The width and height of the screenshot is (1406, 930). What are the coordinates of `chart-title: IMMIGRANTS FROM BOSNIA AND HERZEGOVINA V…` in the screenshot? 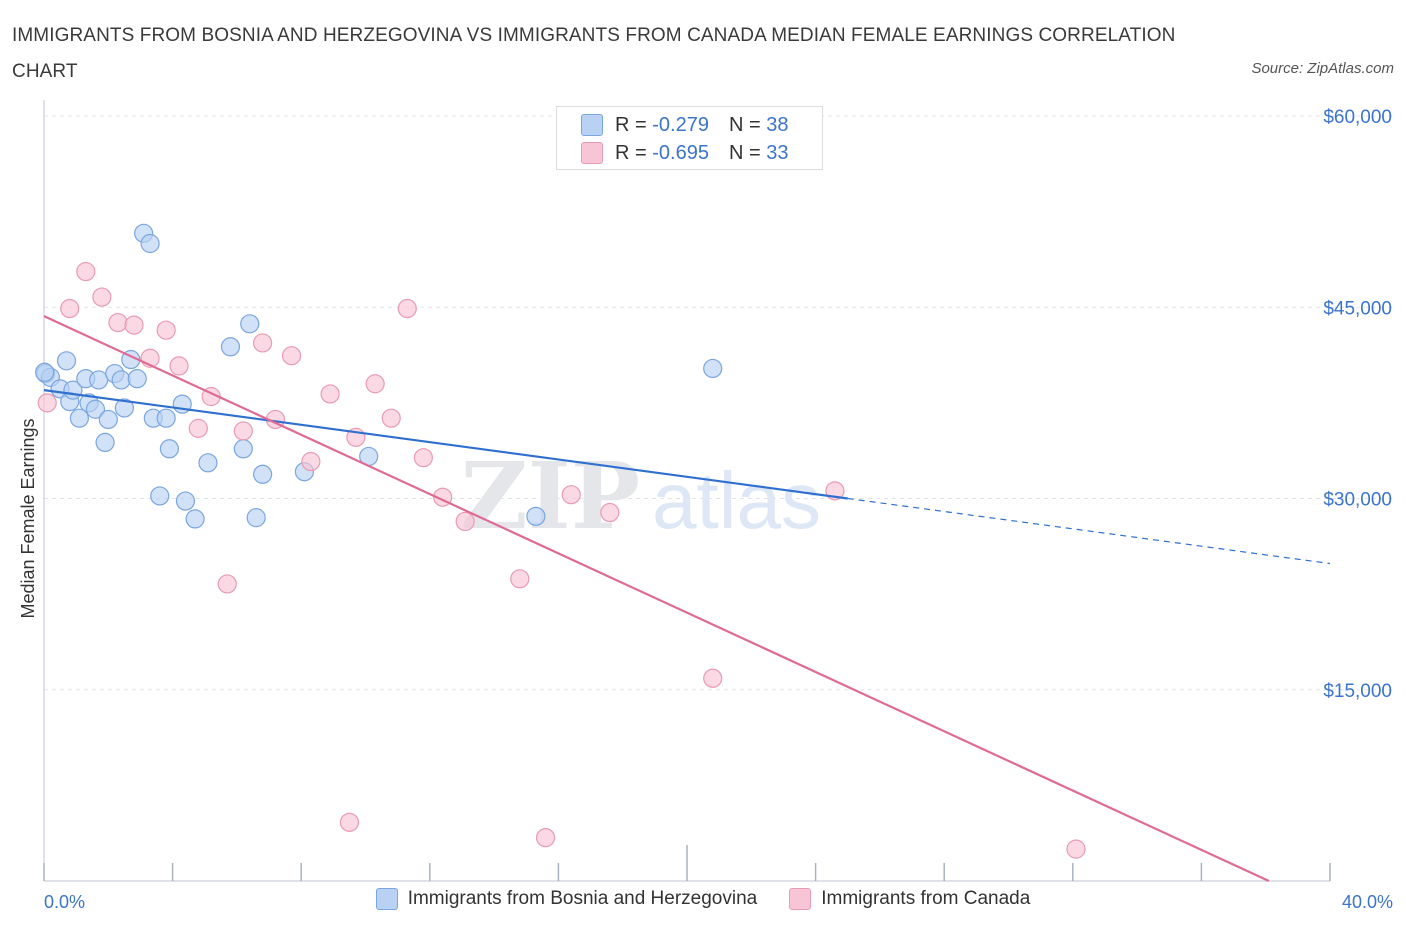 It's located at (594, 53).